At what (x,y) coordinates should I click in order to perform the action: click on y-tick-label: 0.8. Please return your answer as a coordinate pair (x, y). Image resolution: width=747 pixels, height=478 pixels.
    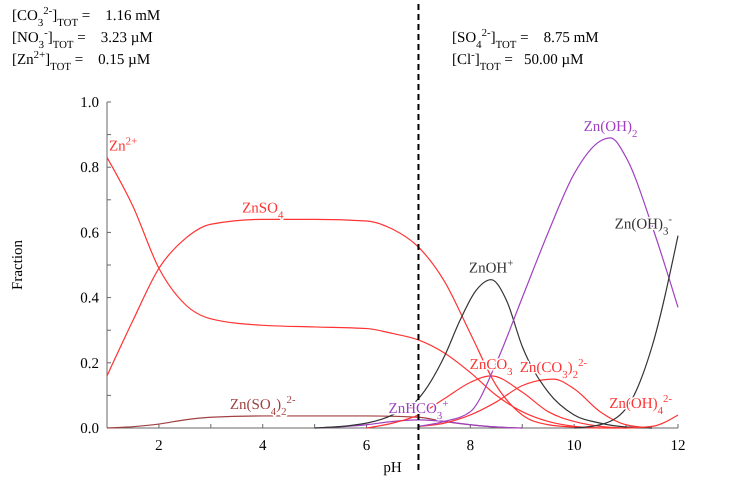
    Looking at the image, I should click on (89, 168).